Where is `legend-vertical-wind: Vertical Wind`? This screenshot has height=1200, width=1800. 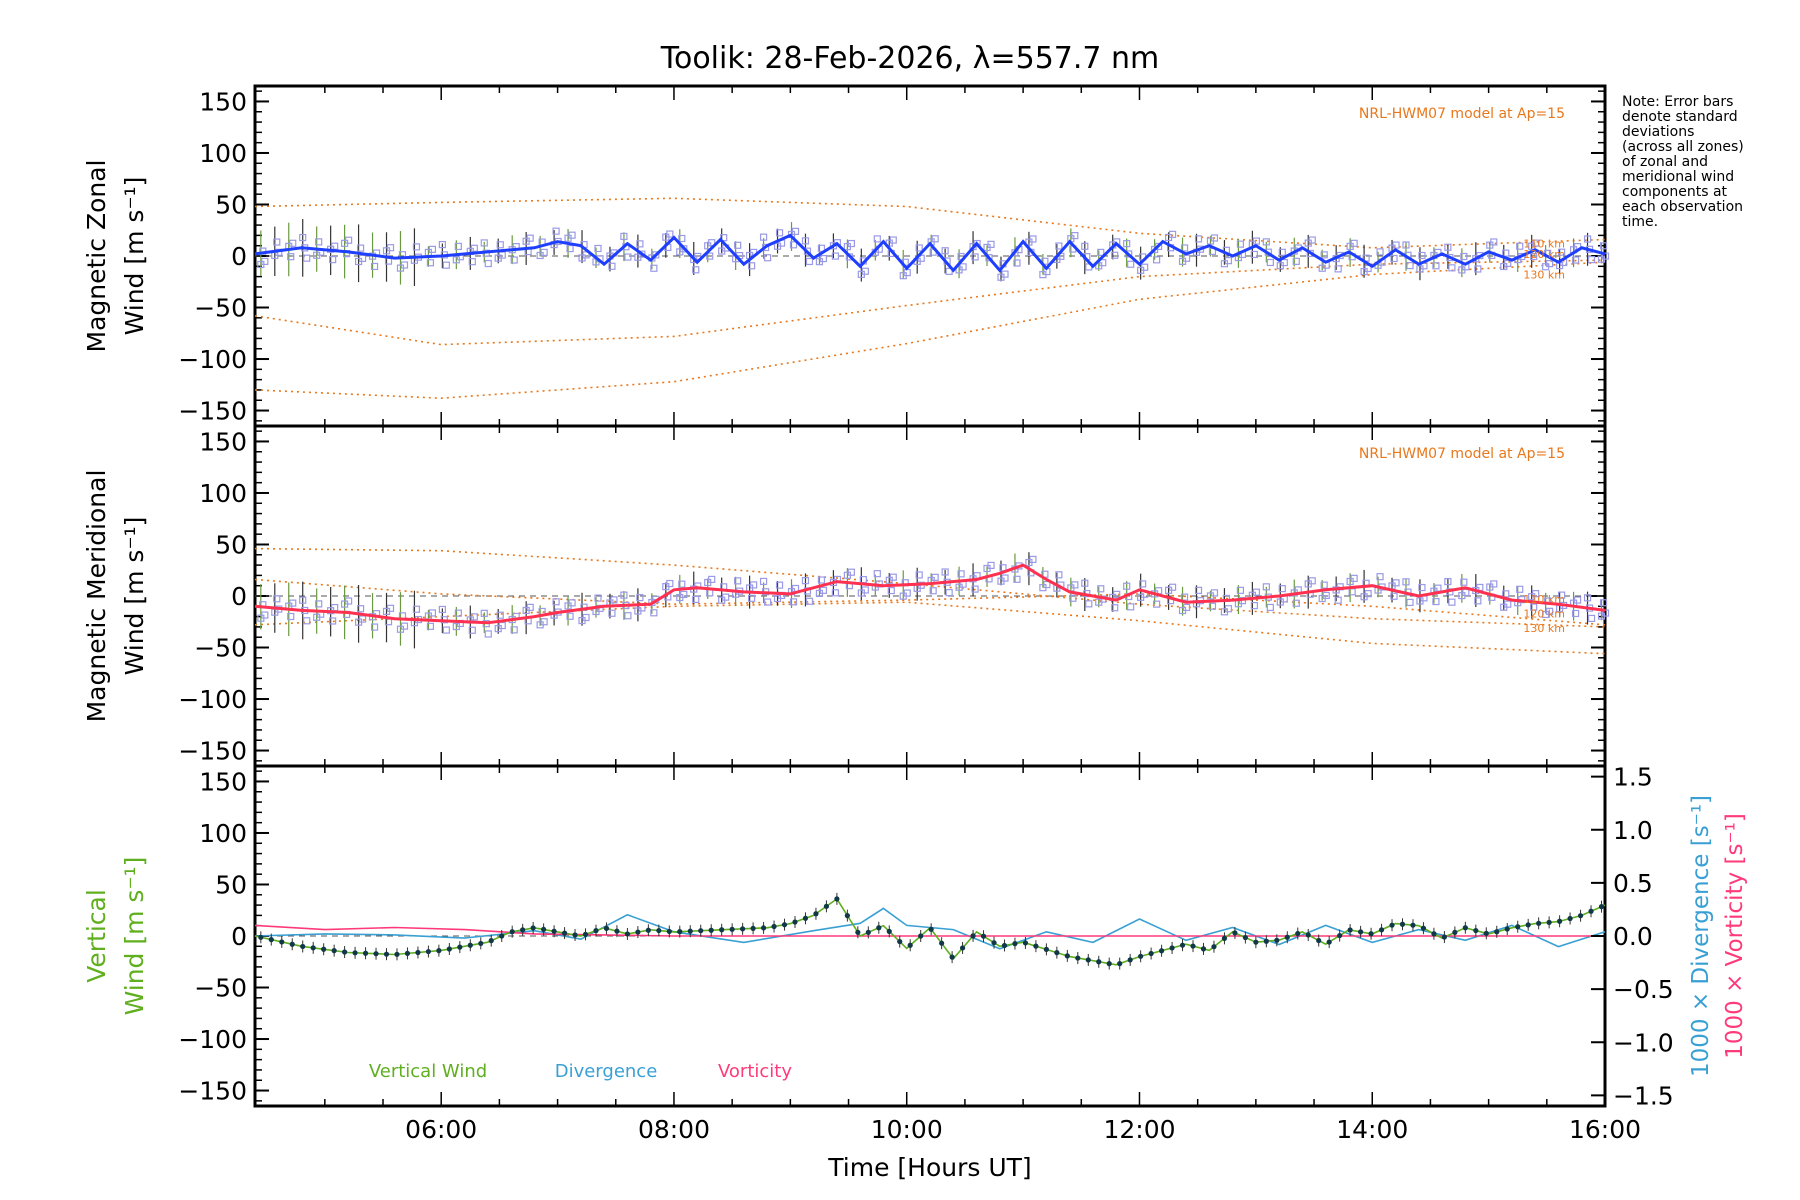 legend-vertical-wind: Vertical Wind is located at coordinates (428, 1071).